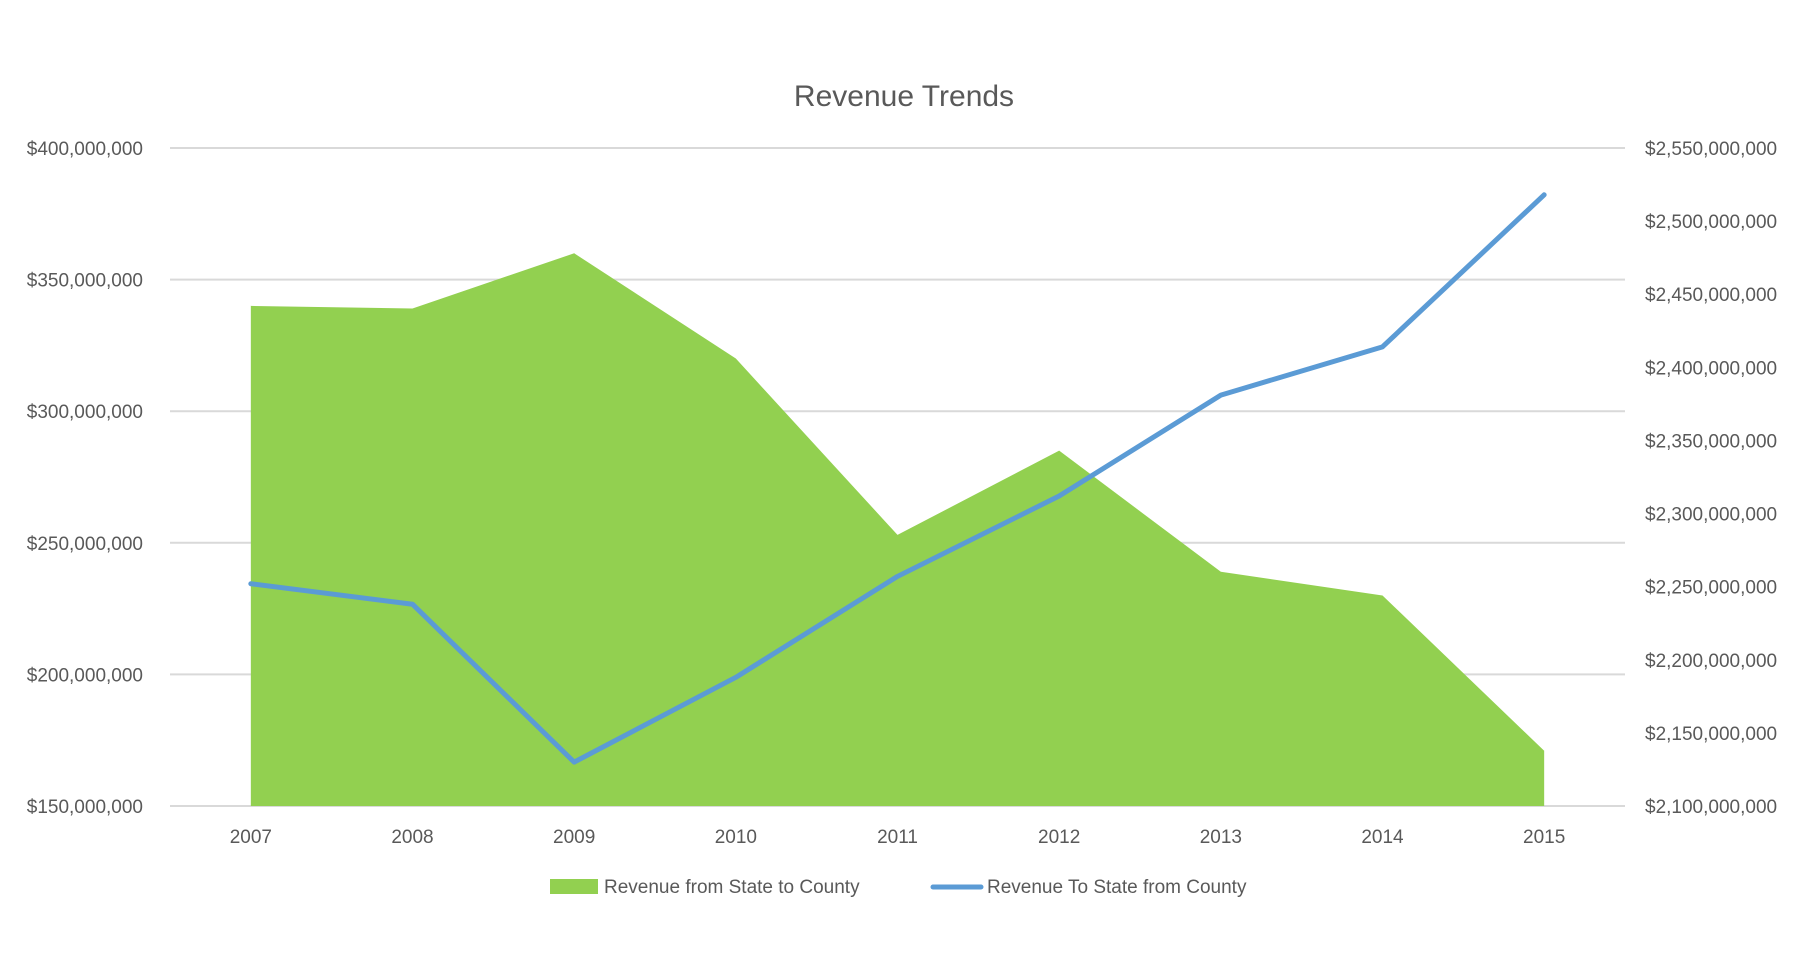  What do you see at coordinates (1711, 588) in the screenshot?
I see `right-axis-tick-label: $2,250,000,000` at bounding box center [1711, 588].